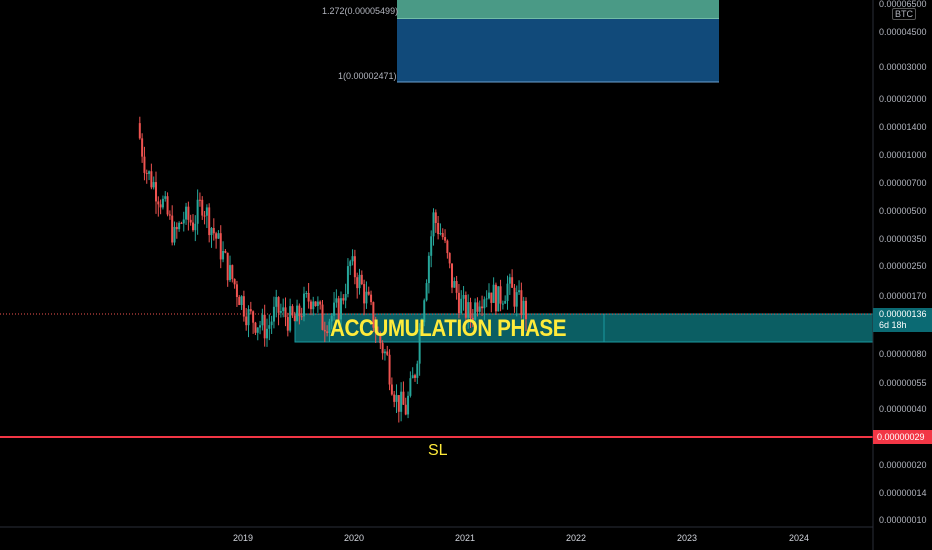 The height and width of the screenshot is (550, 932). Describe the element at coordinates (903, 211) in the screenshot. I see `y-tick-label: 0.00000500` at that location.